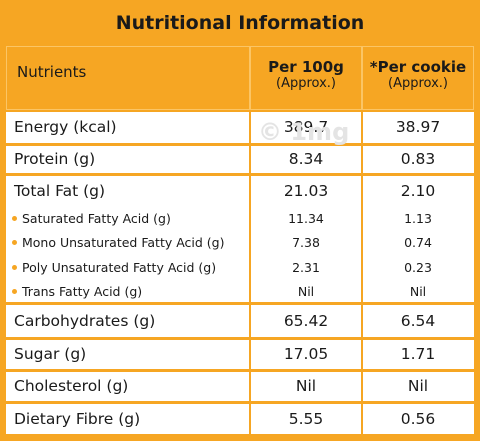 This screenshot has height=441, width=480. What do you see at coordinates (123, 243) in the screenshot?
I see `sub-nutrient: Mono Unsaturated Fatty Acid (g)` at bounding box center [123, 243].